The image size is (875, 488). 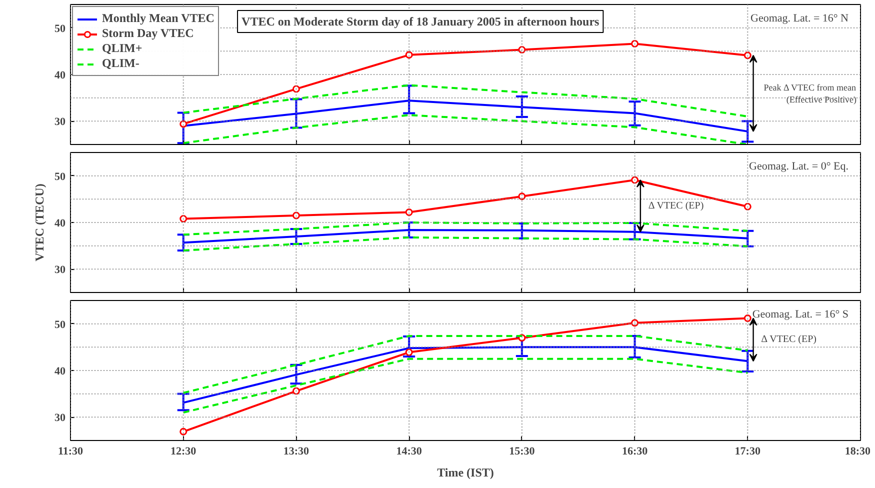 What do you see at coordinates (799, 166) in the screenshot?
I see `annotation: Geomag. Lat. = 0° Eq.` at bounding box center [799, 166].